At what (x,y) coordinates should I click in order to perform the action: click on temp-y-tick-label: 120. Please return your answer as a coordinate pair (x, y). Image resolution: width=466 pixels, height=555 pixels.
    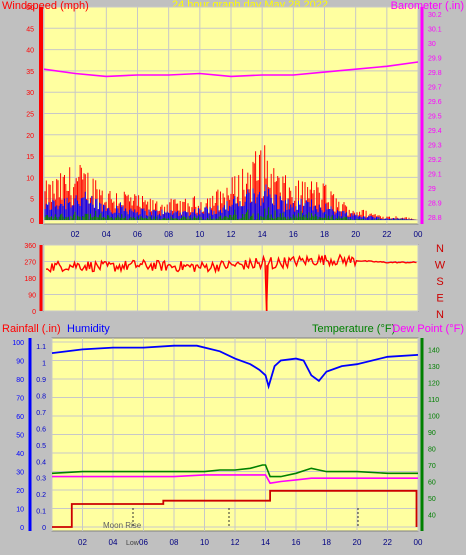
    Looking at the image, I should click on (434, 384).